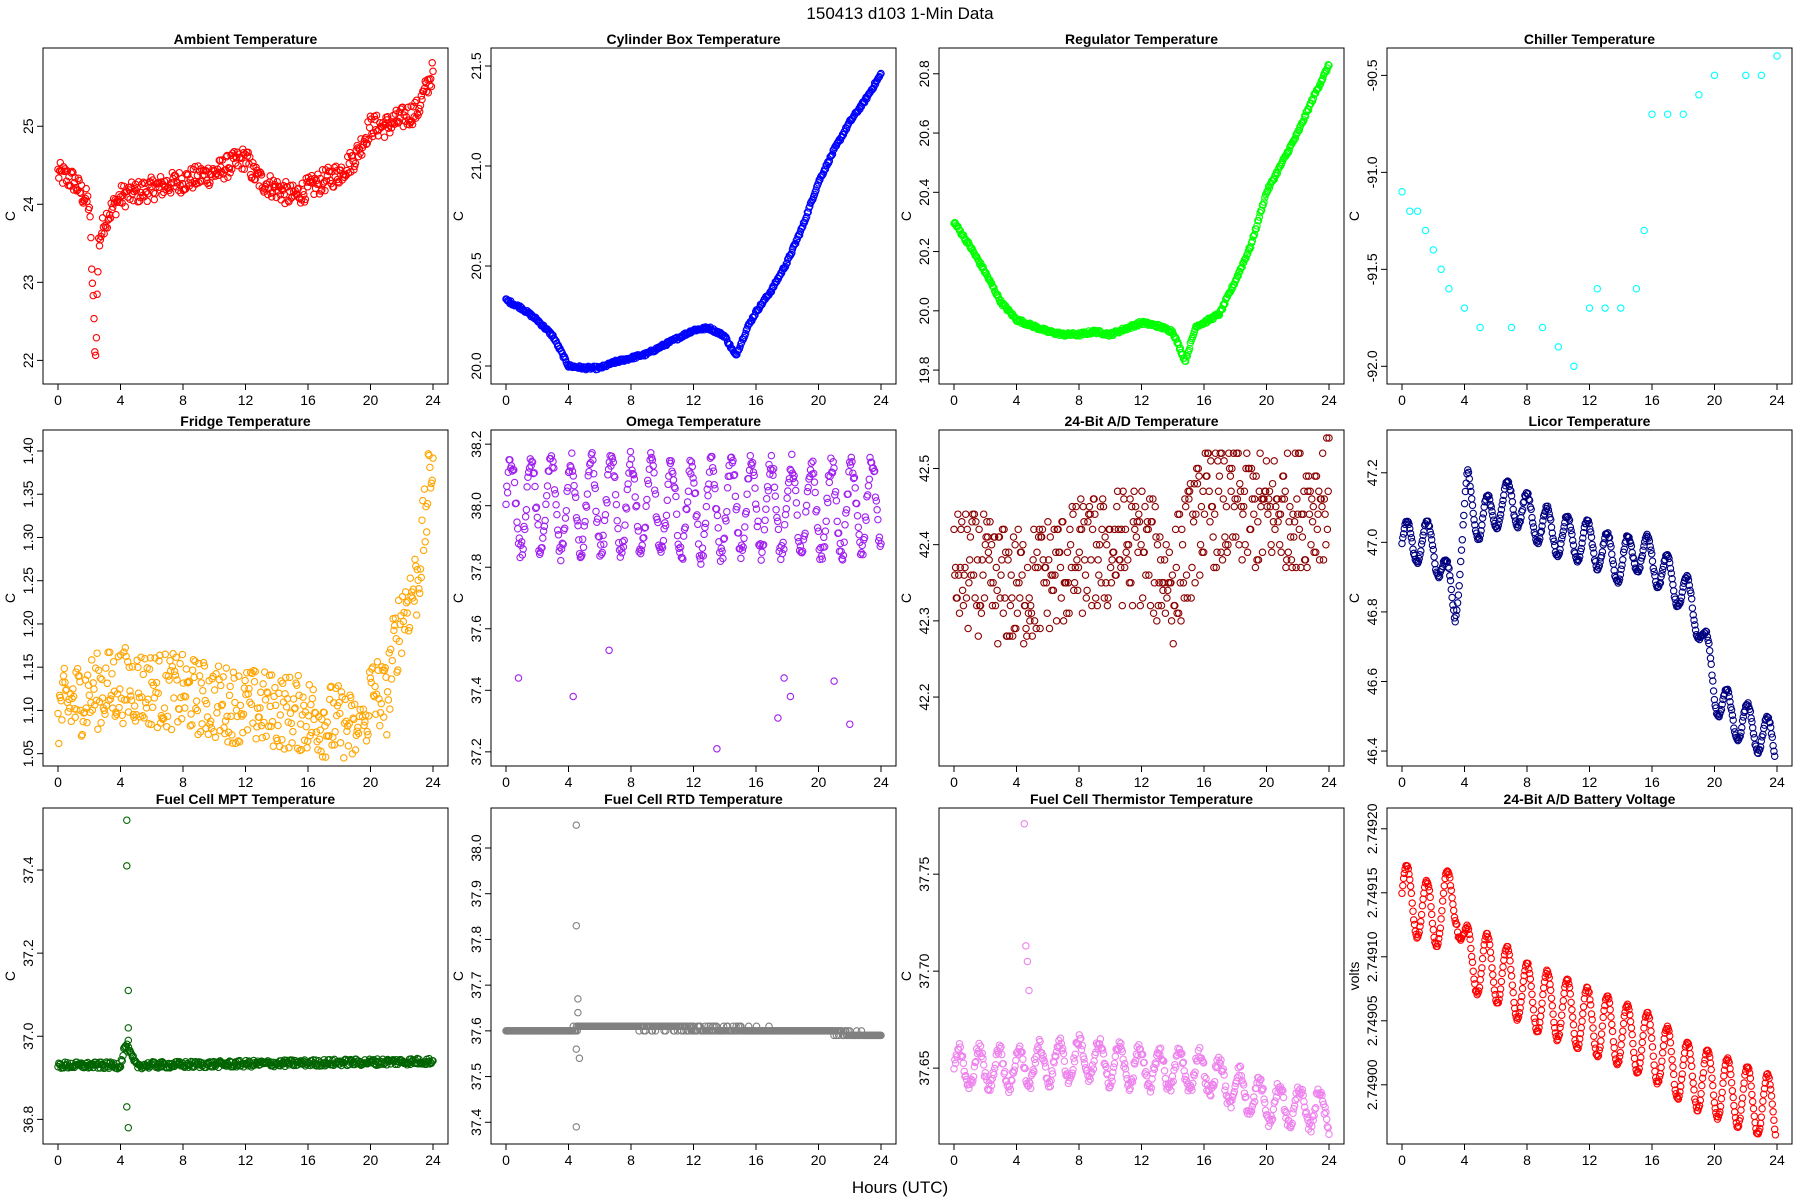 The image size is (1800, 1200). I want to click on panel-title: Omega Temperature, so click(693, 421).